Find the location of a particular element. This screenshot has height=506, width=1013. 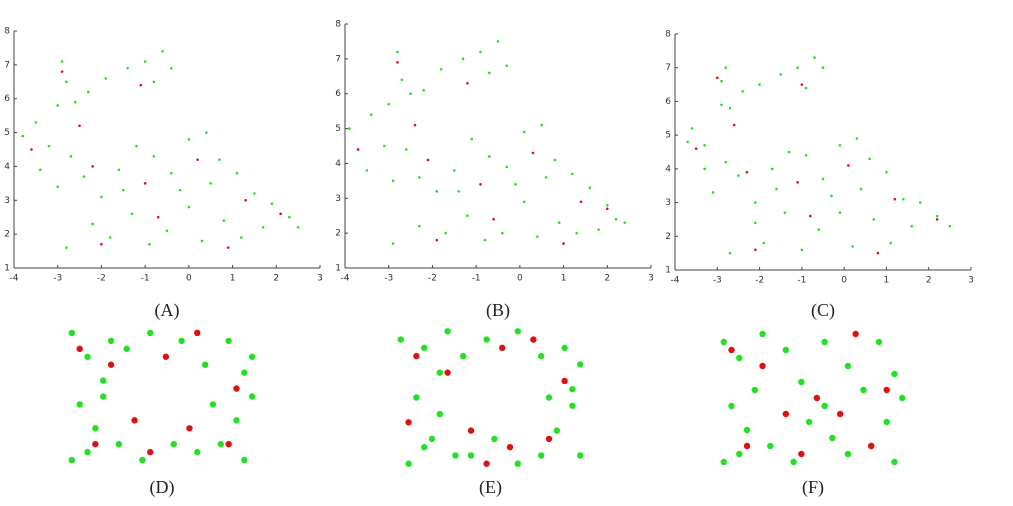

x-tick-label: -2 is located at coordinates (759, 281).